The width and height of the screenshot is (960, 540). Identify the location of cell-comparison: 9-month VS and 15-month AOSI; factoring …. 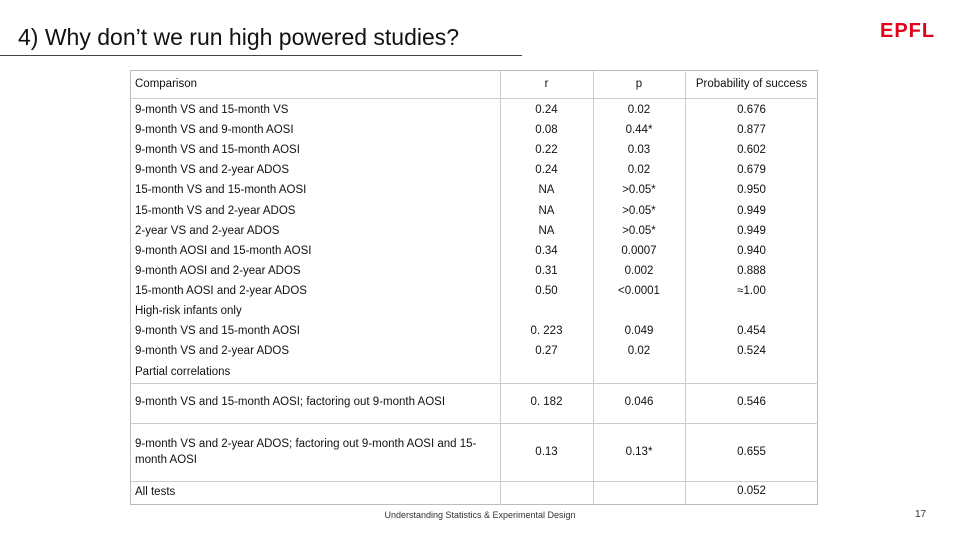
(290, 402).